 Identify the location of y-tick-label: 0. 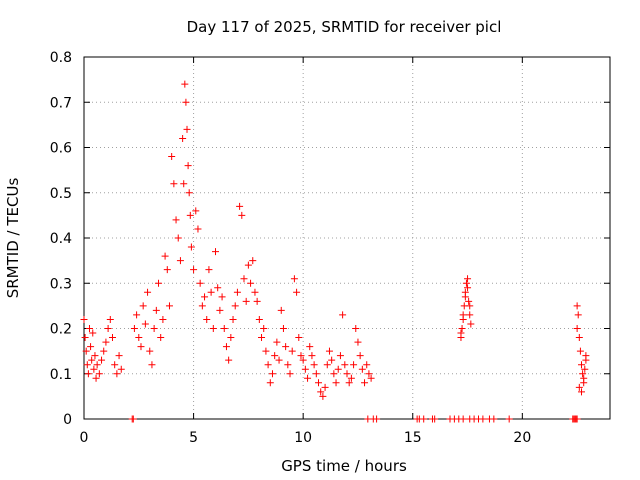
(67, 420).